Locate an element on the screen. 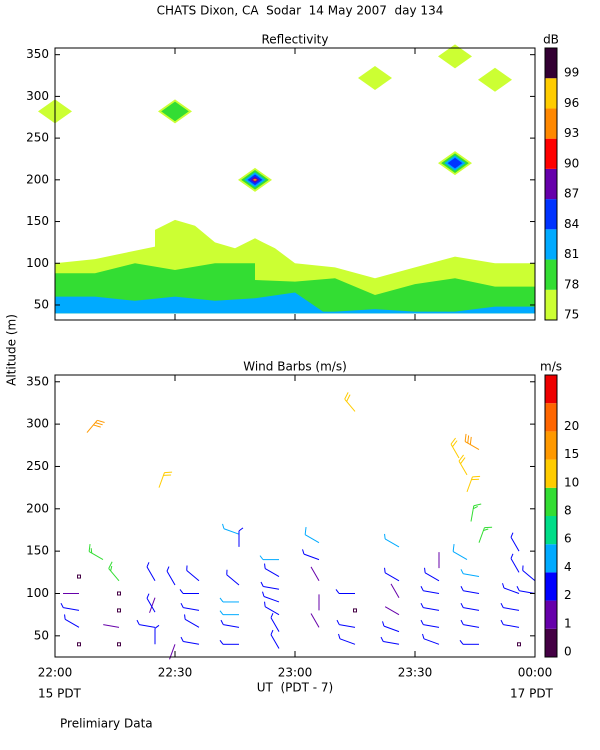  colorbar-label: 87 is located at coordinates (571, 194).